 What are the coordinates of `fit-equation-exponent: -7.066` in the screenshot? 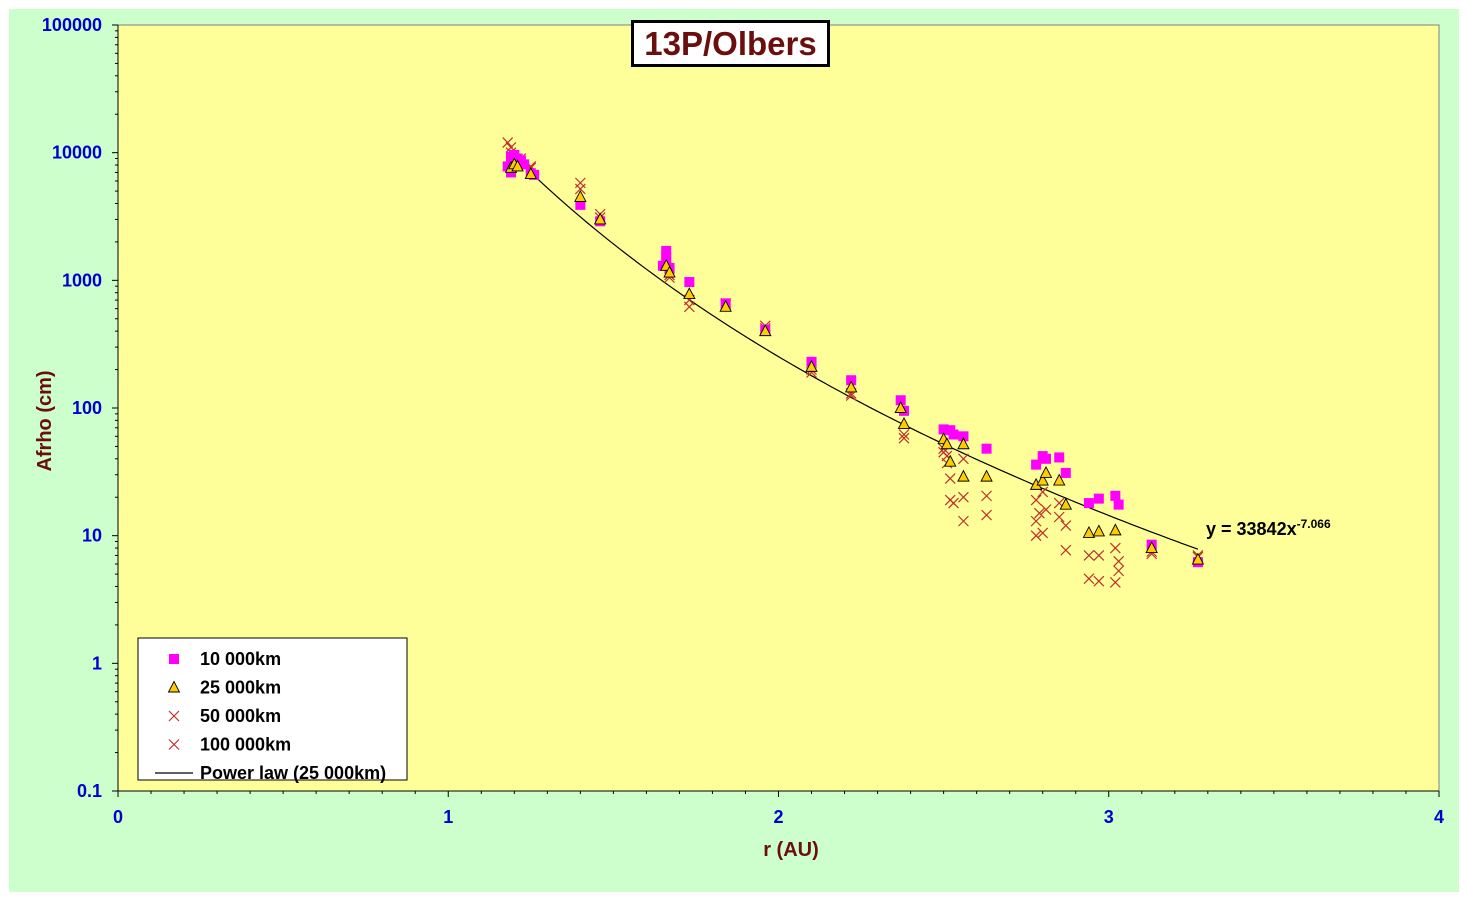 It's located at (1314, 524).